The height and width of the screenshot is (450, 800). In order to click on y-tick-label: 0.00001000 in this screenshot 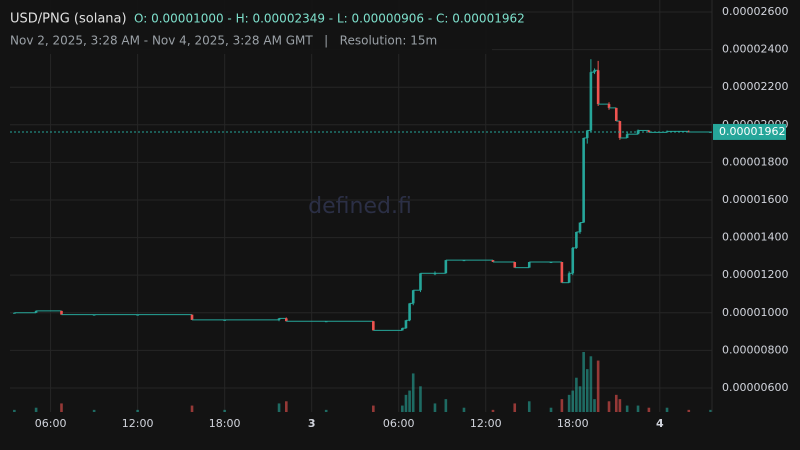, I will do `click(755, 312)`.